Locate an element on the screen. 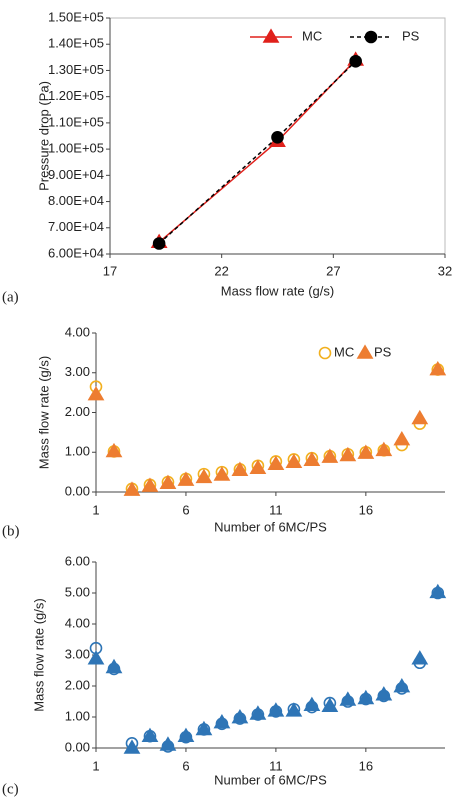  y-tick-label: 6.00E+04 is located at coordinates (76, 252).